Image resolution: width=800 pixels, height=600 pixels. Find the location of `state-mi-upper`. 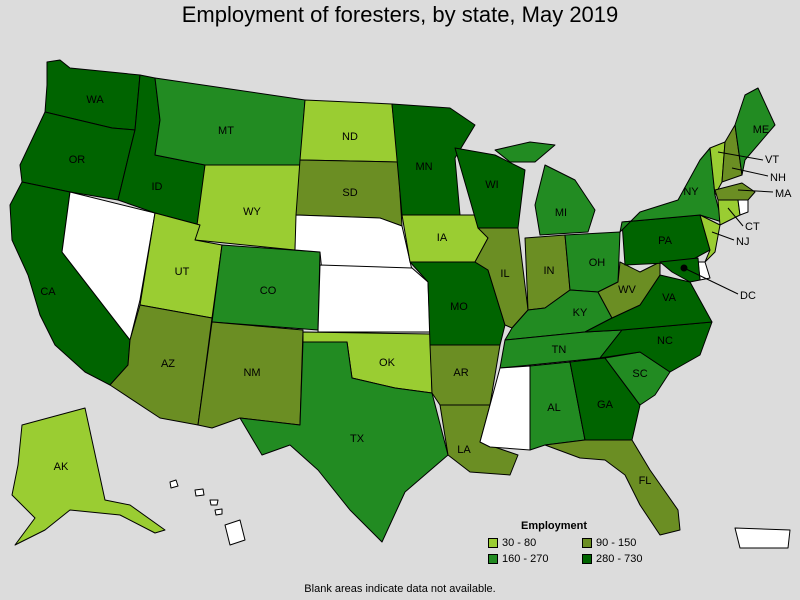

state-mi-upper is located at coordinates (525, 152).